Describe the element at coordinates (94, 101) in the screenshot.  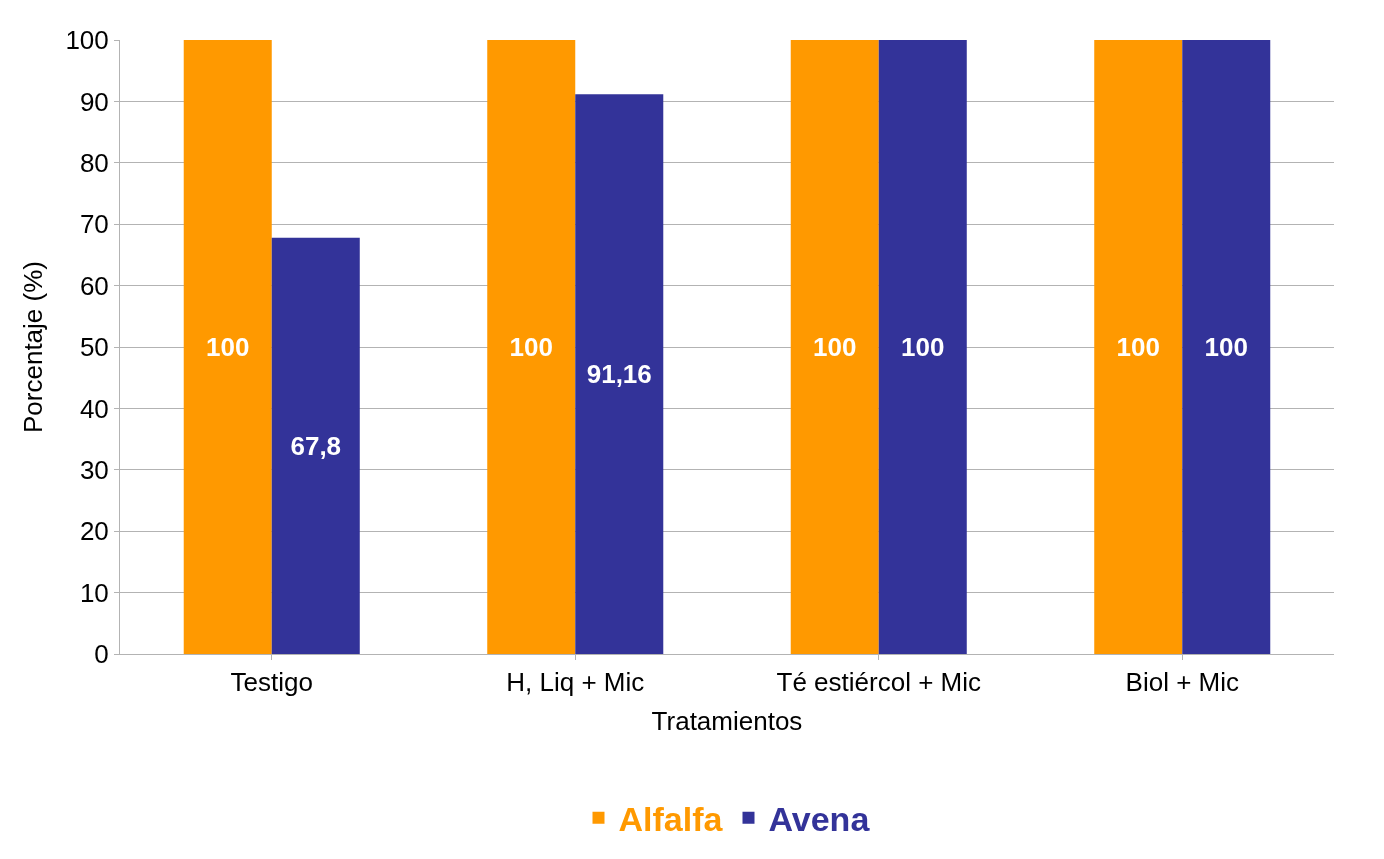
I see `y-tick-label: 90` at that location.